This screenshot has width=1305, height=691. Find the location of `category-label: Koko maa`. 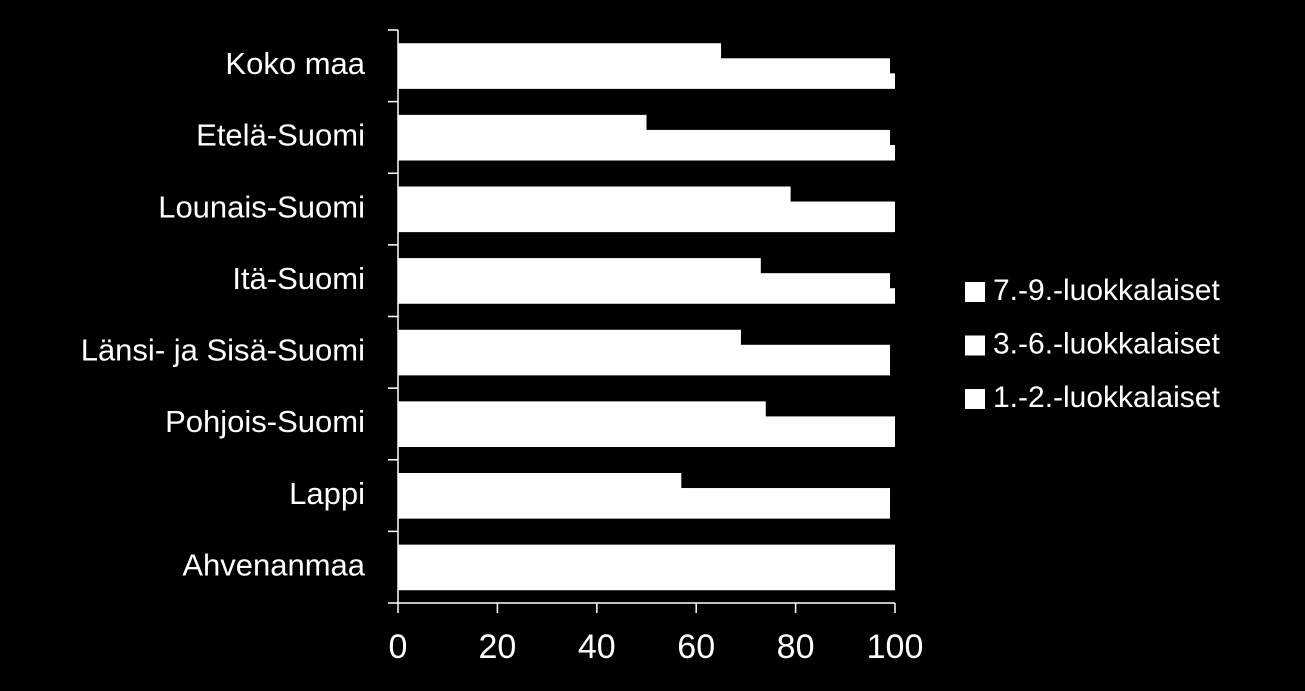

category-label: Koko maa is located at coordinates (295, 63).